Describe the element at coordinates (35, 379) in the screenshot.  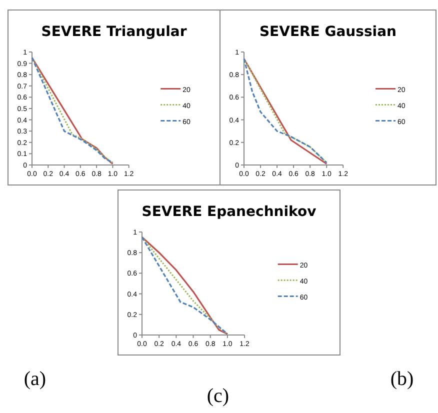
I see `text: (a)` at that location.